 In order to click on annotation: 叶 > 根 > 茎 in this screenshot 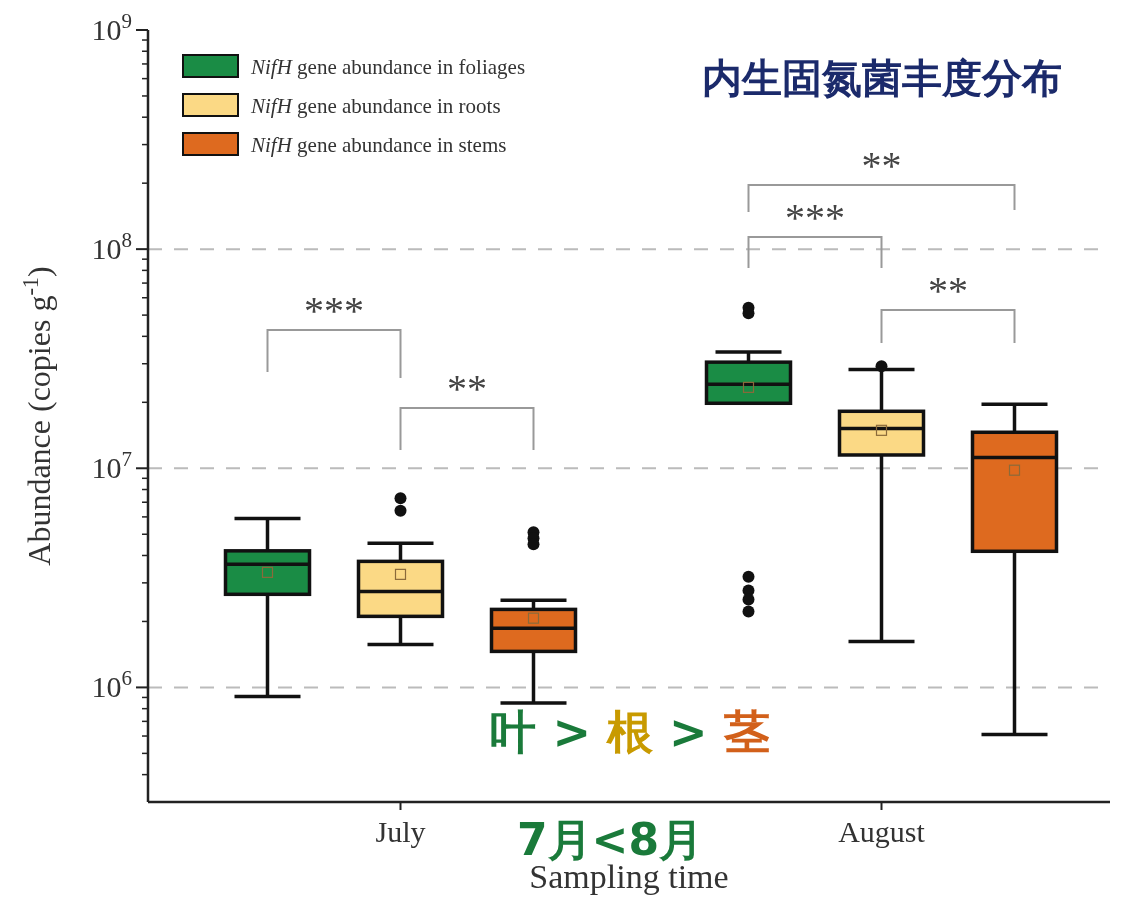, I will do `click(630, 732)`.